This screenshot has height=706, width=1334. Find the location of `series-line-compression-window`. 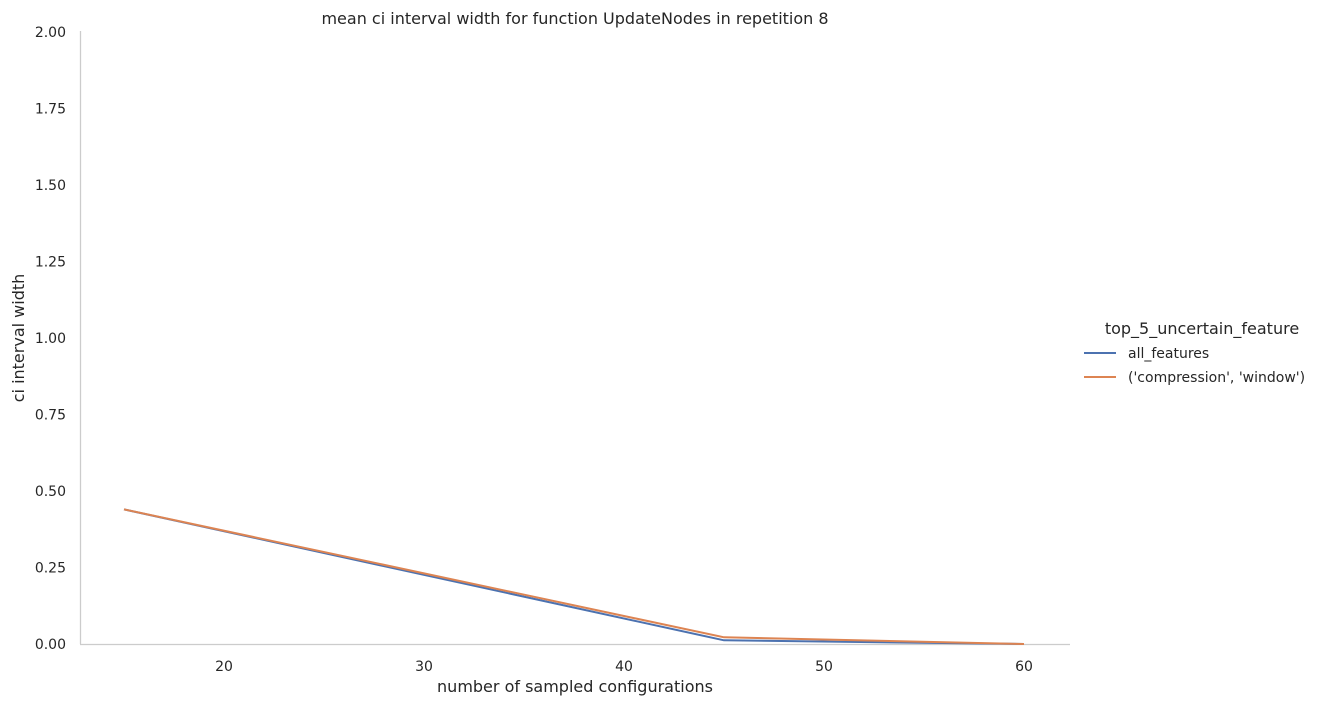

series-line-compression-window is located at coordinates (574, 576).